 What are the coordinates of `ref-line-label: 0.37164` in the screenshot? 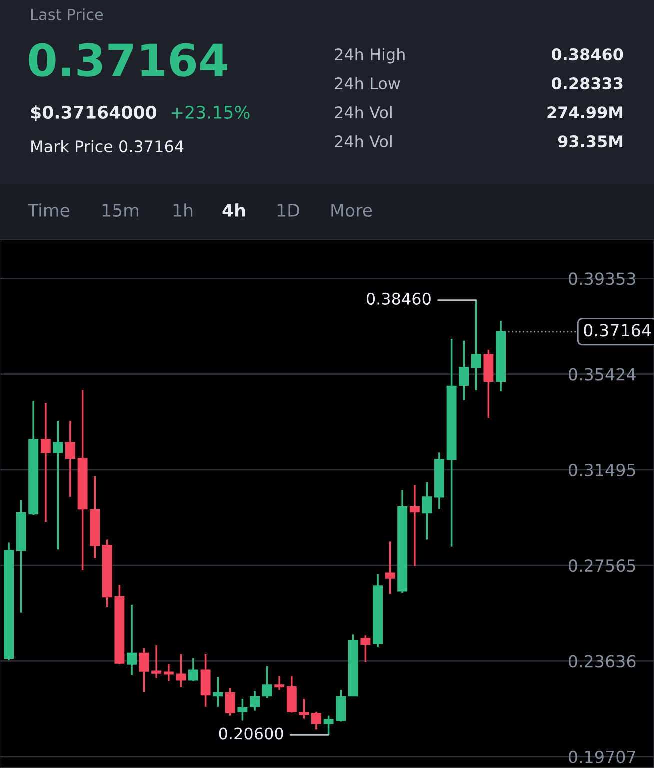 It's located at (618, 330).